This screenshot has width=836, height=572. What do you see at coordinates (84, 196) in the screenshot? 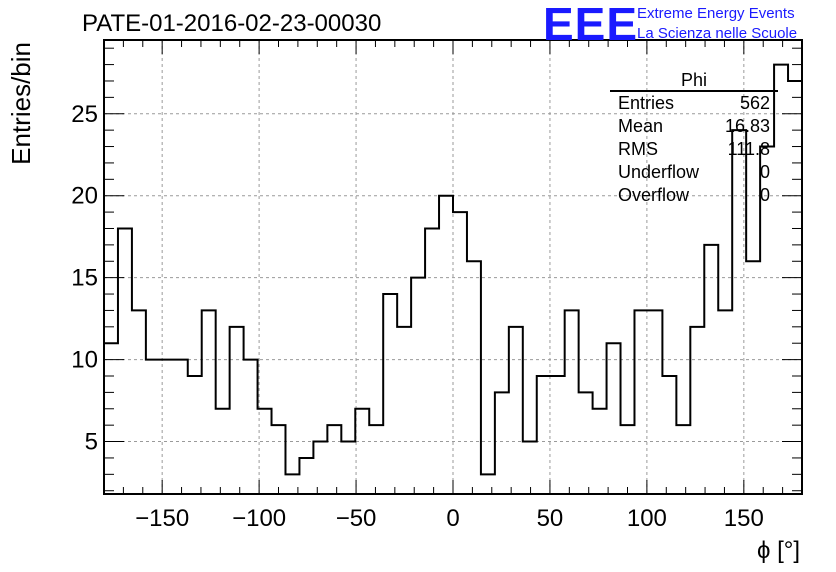
I see `y-tick-label: 20` at bounding box center [84, 196].